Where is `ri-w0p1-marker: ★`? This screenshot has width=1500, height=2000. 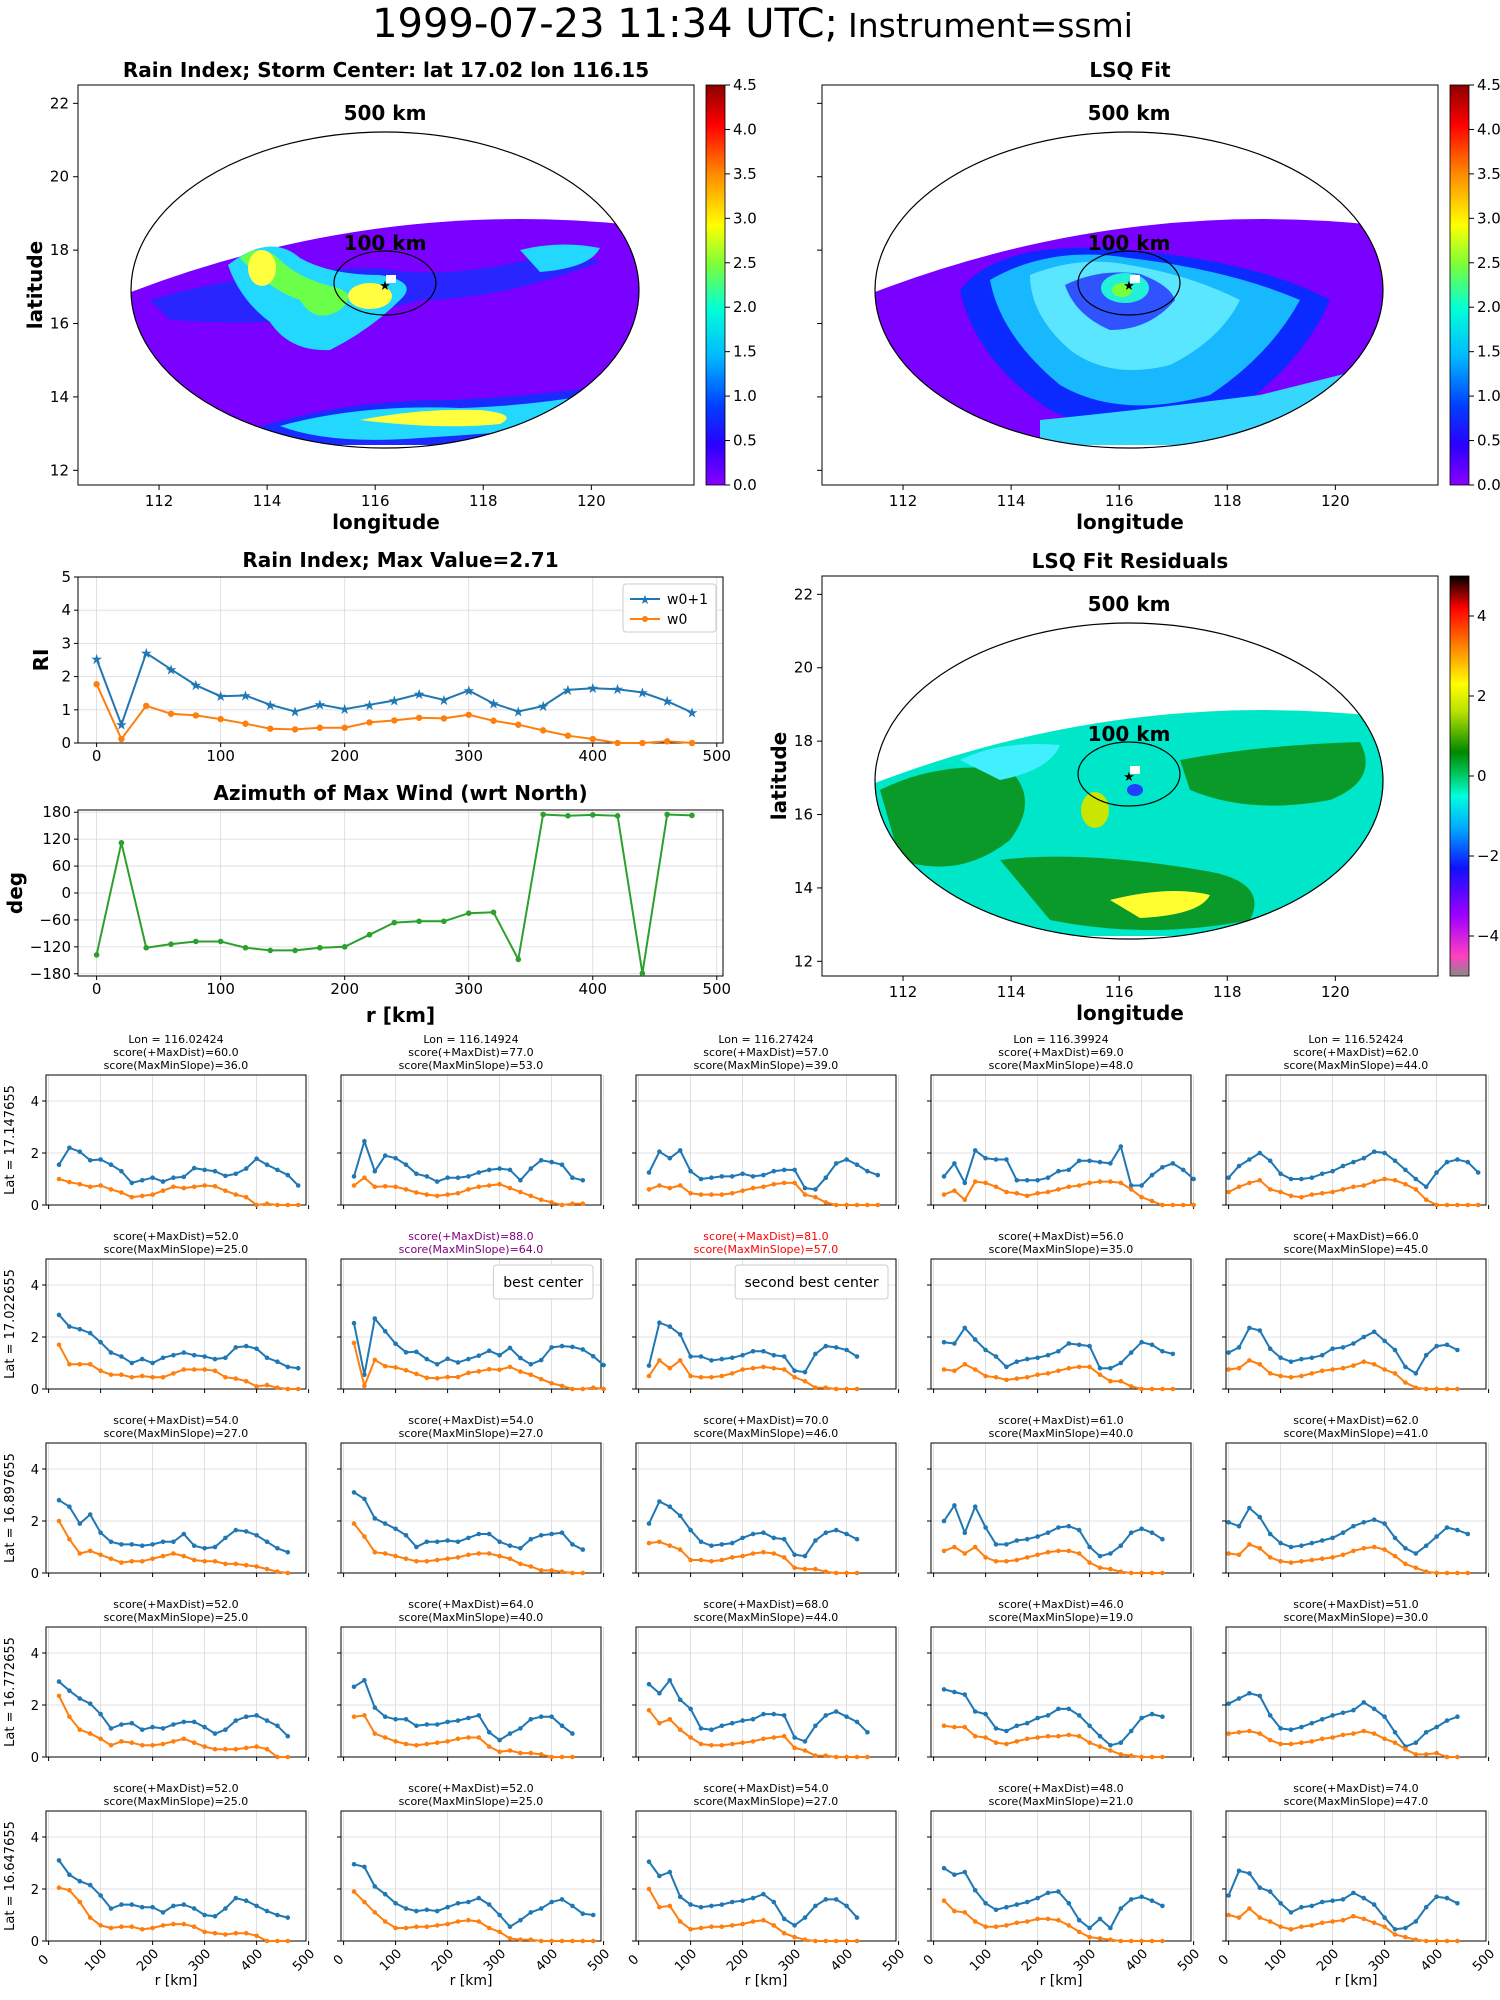
ri-w0p1-marker: ★ is located at coordinates (617, 690).